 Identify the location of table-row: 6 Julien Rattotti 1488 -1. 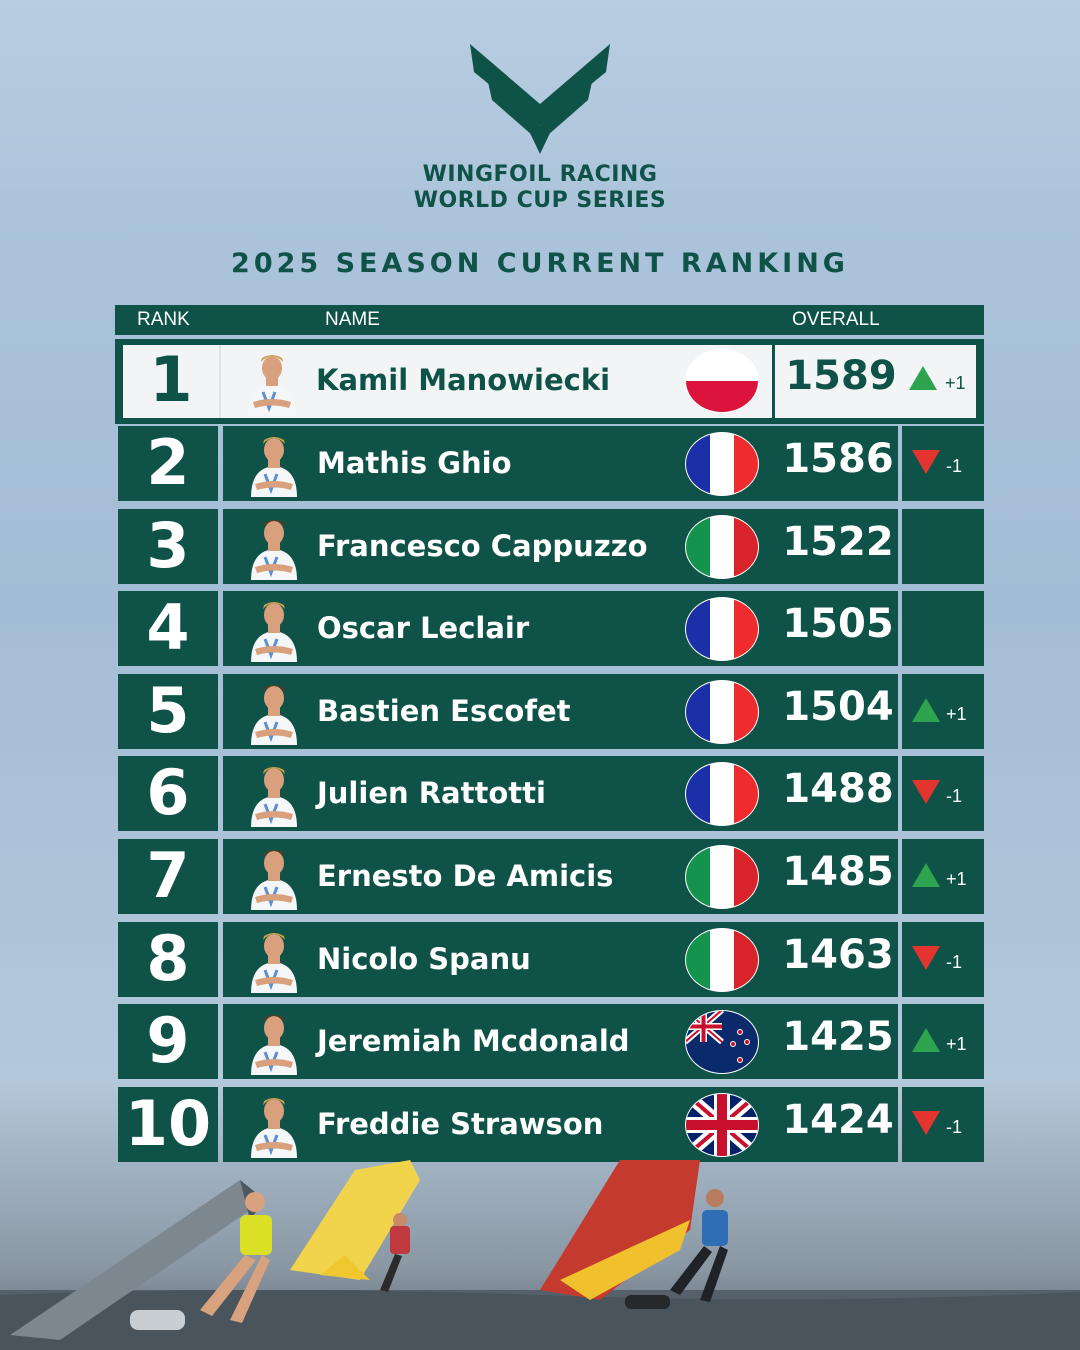
(551, 794).